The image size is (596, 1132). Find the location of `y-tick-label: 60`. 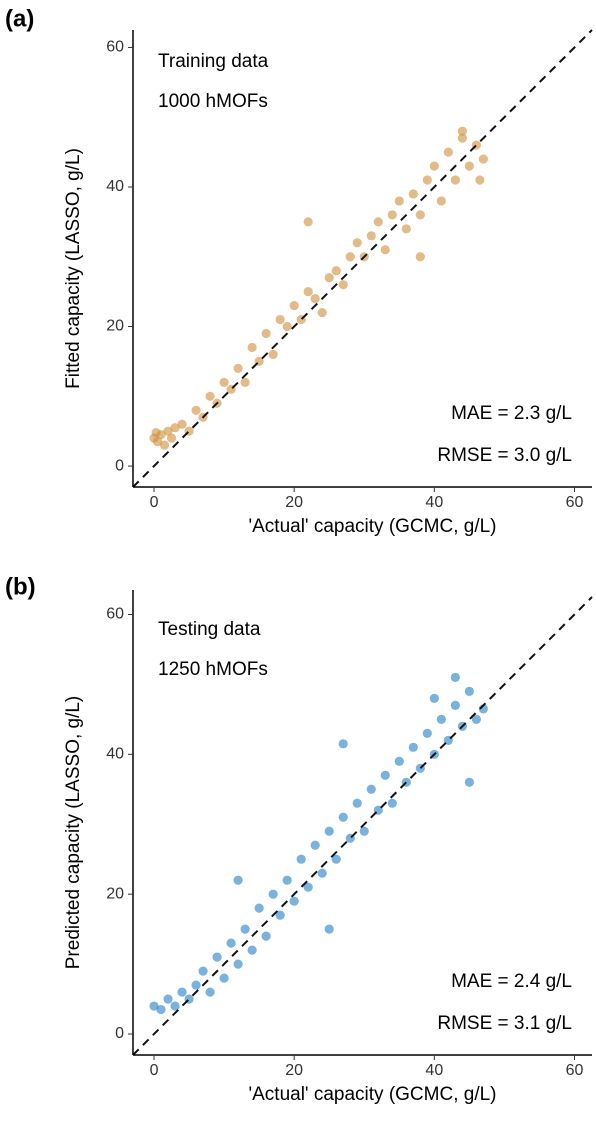

y-tick-label: 60 is located at coordinates (115, 614).